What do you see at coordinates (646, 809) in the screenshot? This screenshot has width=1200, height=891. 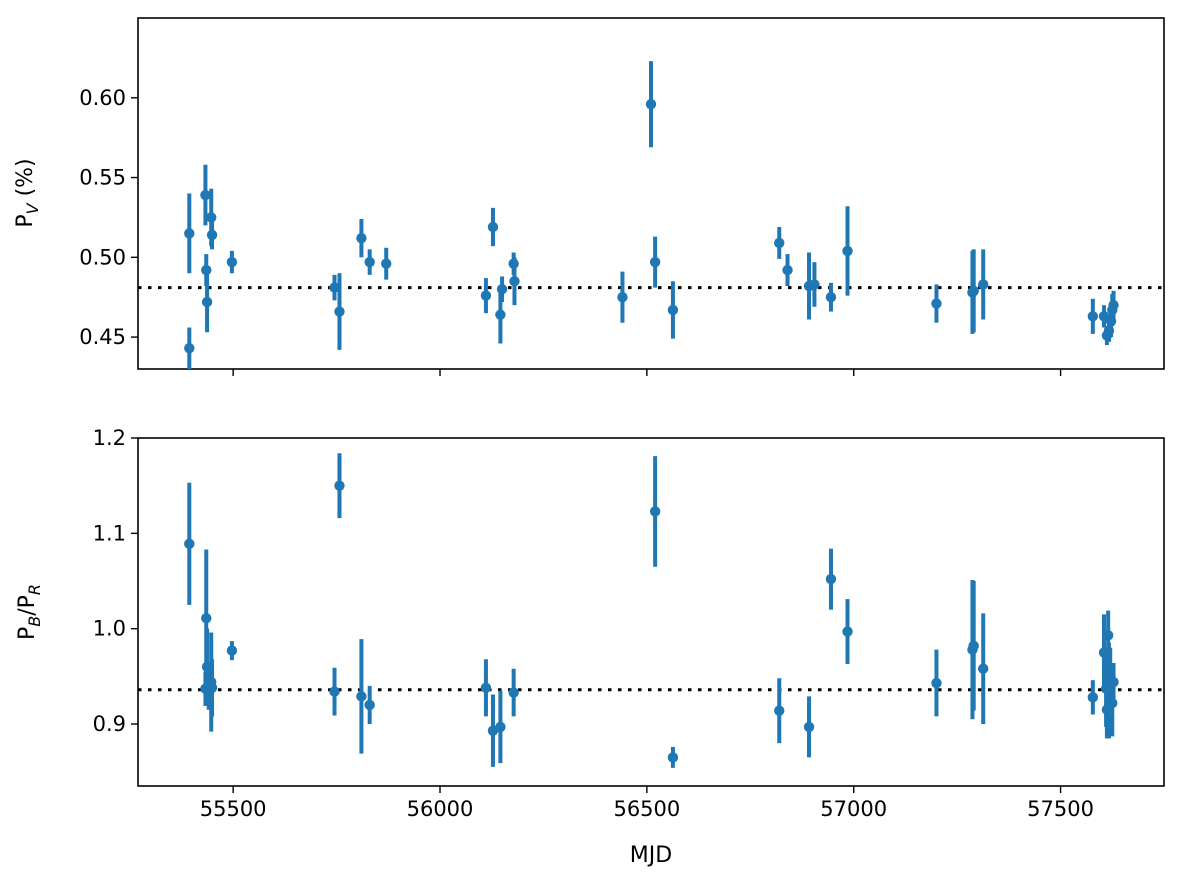 I see `x-tick-label: 56500` at bounding box center [646, 809].